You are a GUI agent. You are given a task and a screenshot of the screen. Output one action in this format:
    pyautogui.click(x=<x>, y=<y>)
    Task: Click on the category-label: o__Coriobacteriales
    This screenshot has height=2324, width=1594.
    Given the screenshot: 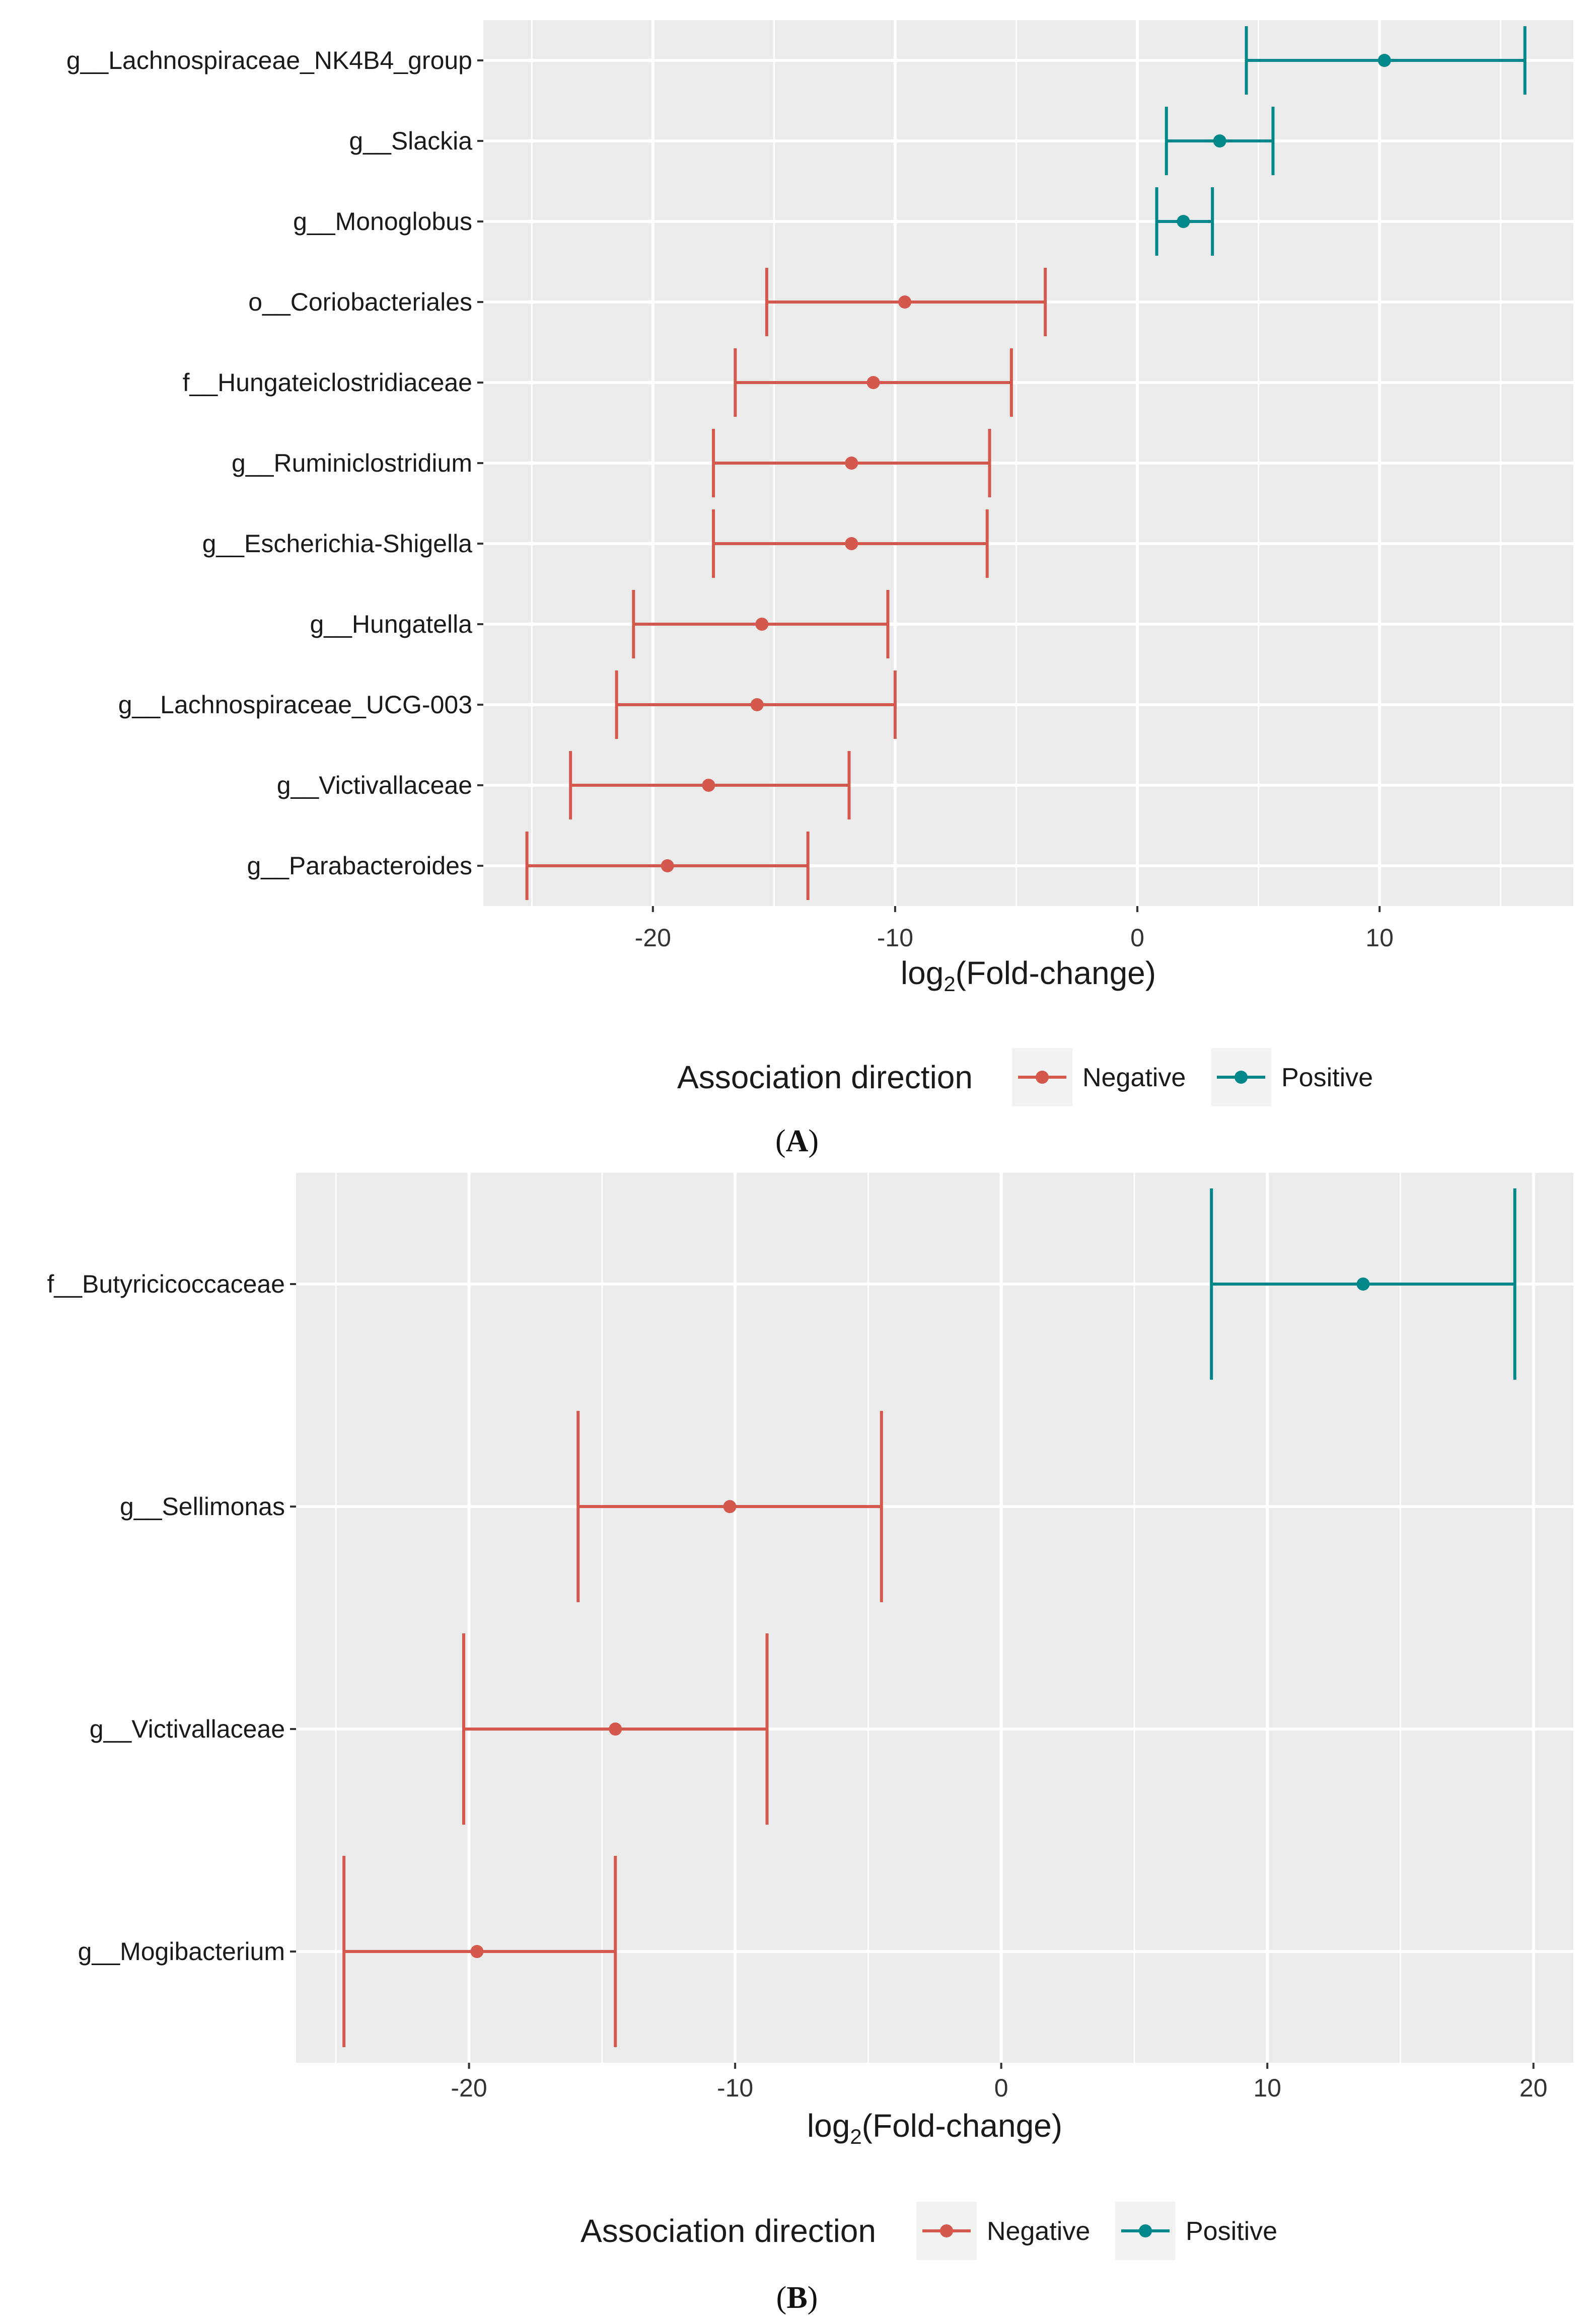 What is the action you would take?
    pyautogui.click(x=360, y=302)
    